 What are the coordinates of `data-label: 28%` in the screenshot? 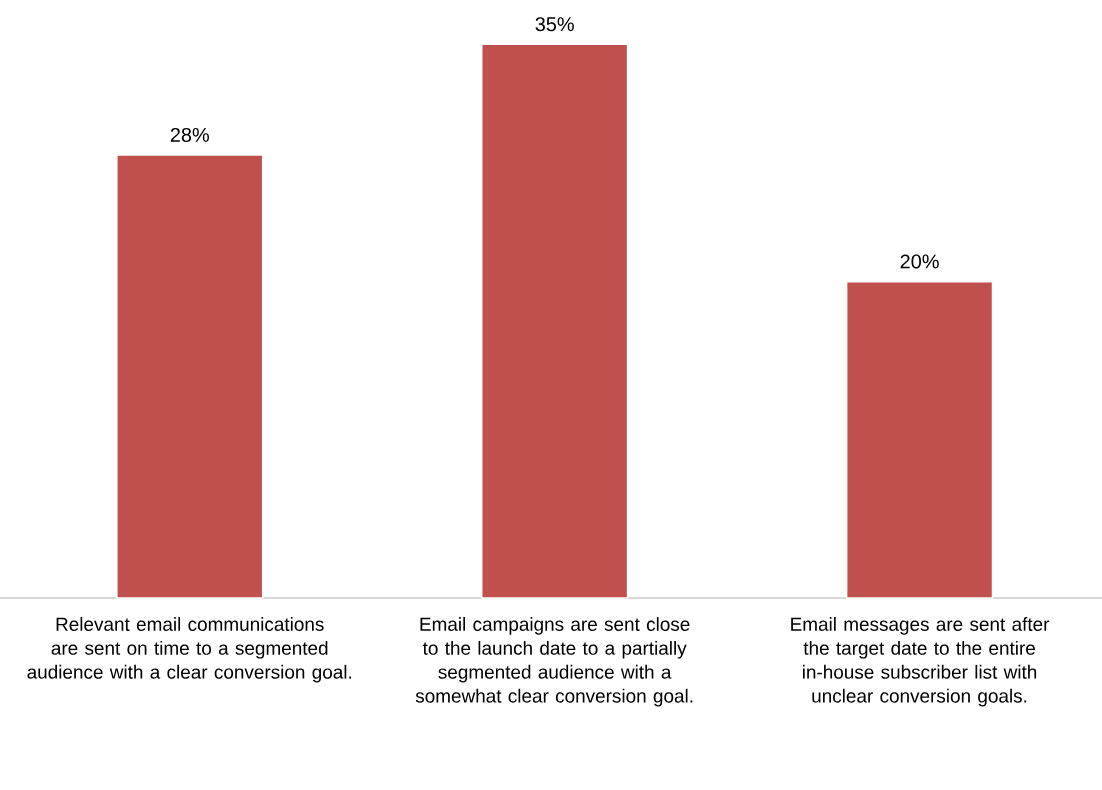 It's located at (189, 134).